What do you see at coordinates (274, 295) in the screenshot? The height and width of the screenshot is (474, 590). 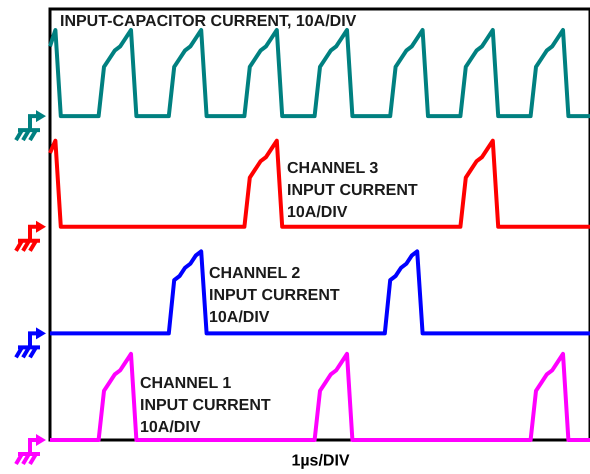 I see `series-label: CHANNEL 2 INPUT CURRENT 10A/DIV` at bounding box center [274, 295].